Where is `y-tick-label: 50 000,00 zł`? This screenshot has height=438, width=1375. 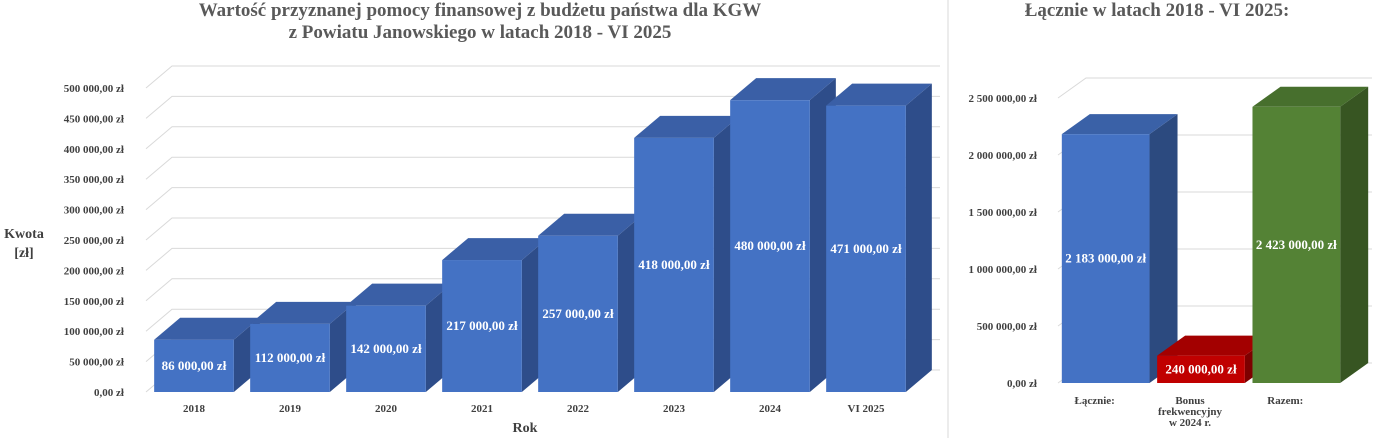 y-tick-label: 50 000,00 zł is located at coordinates (96, 363).